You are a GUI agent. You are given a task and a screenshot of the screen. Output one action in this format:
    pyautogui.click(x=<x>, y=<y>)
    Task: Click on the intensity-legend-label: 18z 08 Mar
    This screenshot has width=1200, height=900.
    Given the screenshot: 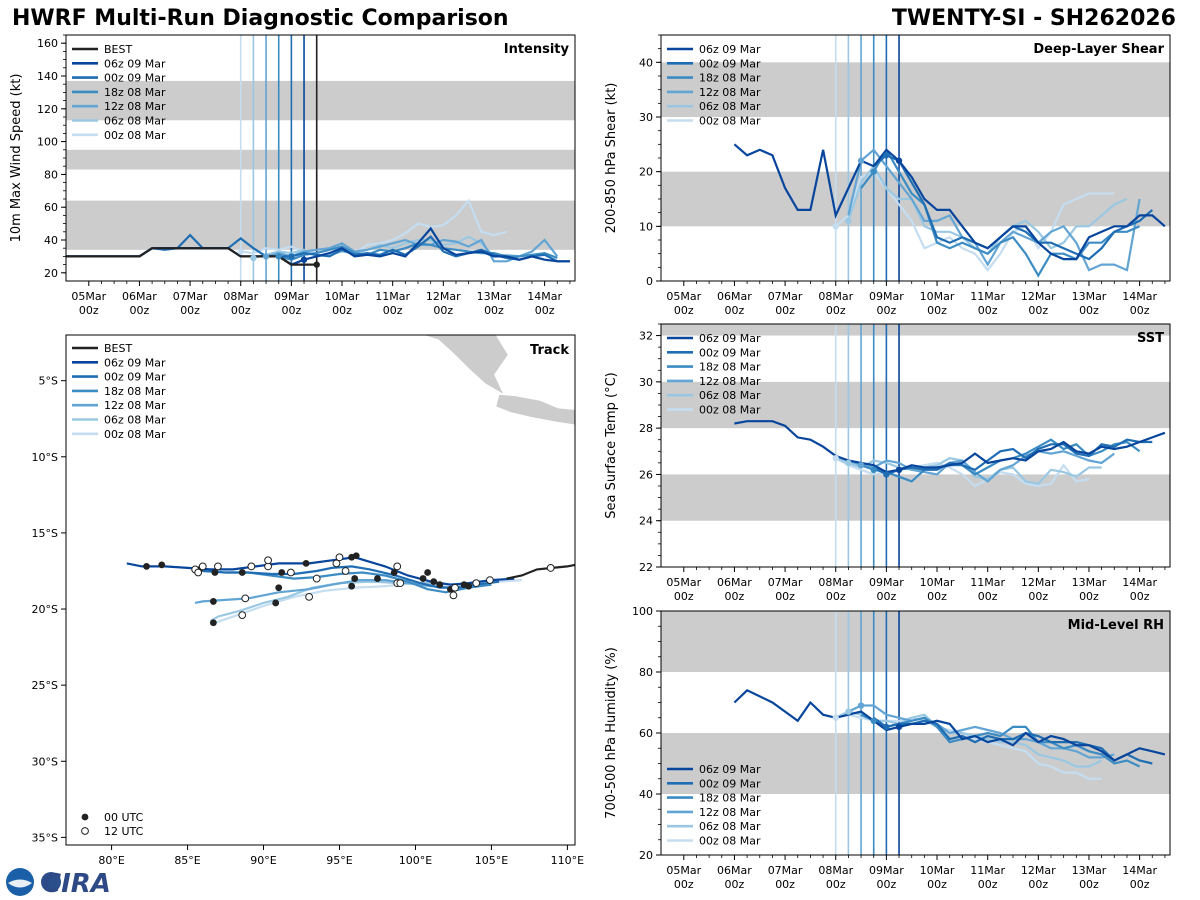 What is the action you would take?
    pyautogui.click(x=135, y=92)
    